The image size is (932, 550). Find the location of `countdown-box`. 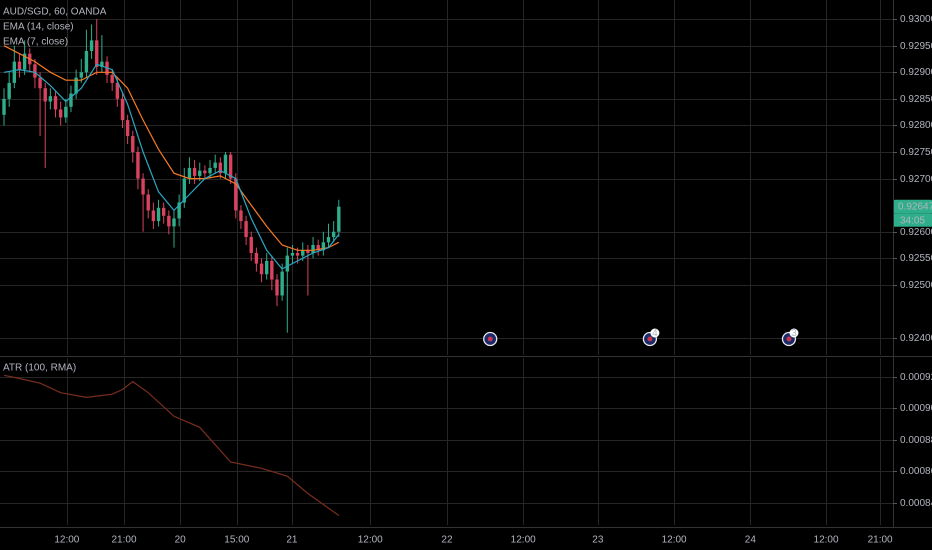

countdown-box is located at coordinates (913, 220).